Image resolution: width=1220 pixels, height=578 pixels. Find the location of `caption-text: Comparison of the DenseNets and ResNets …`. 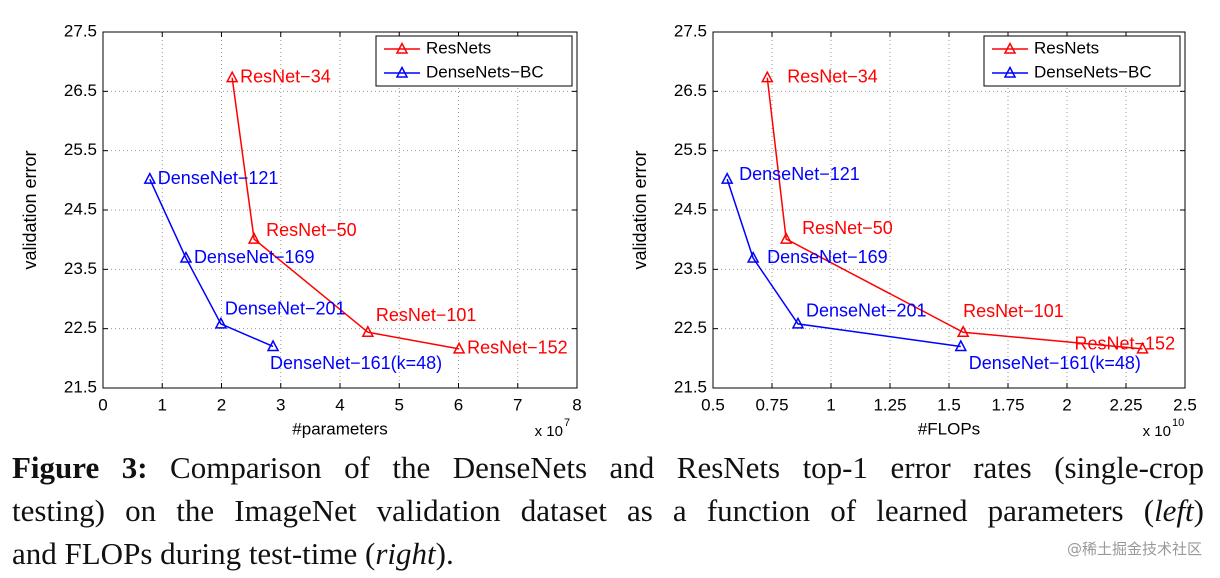

caption-text: Comparison of the DenseNets and ResNets … is located at coordinates (675, 467).